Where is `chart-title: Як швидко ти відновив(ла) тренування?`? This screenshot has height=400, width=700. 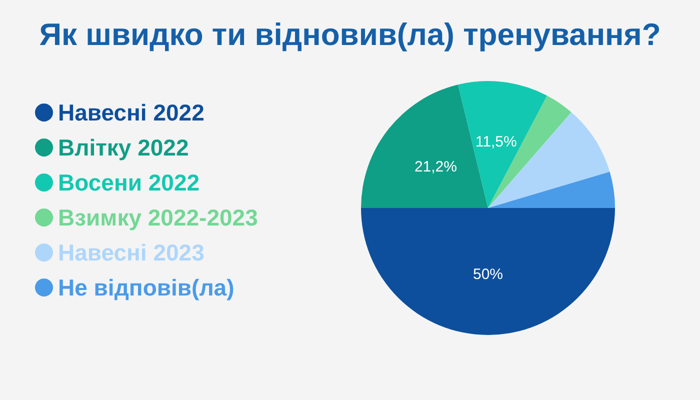 chart-title: Як швидко ти відновив(ла) тренування? is located at coordinates (350, 34).